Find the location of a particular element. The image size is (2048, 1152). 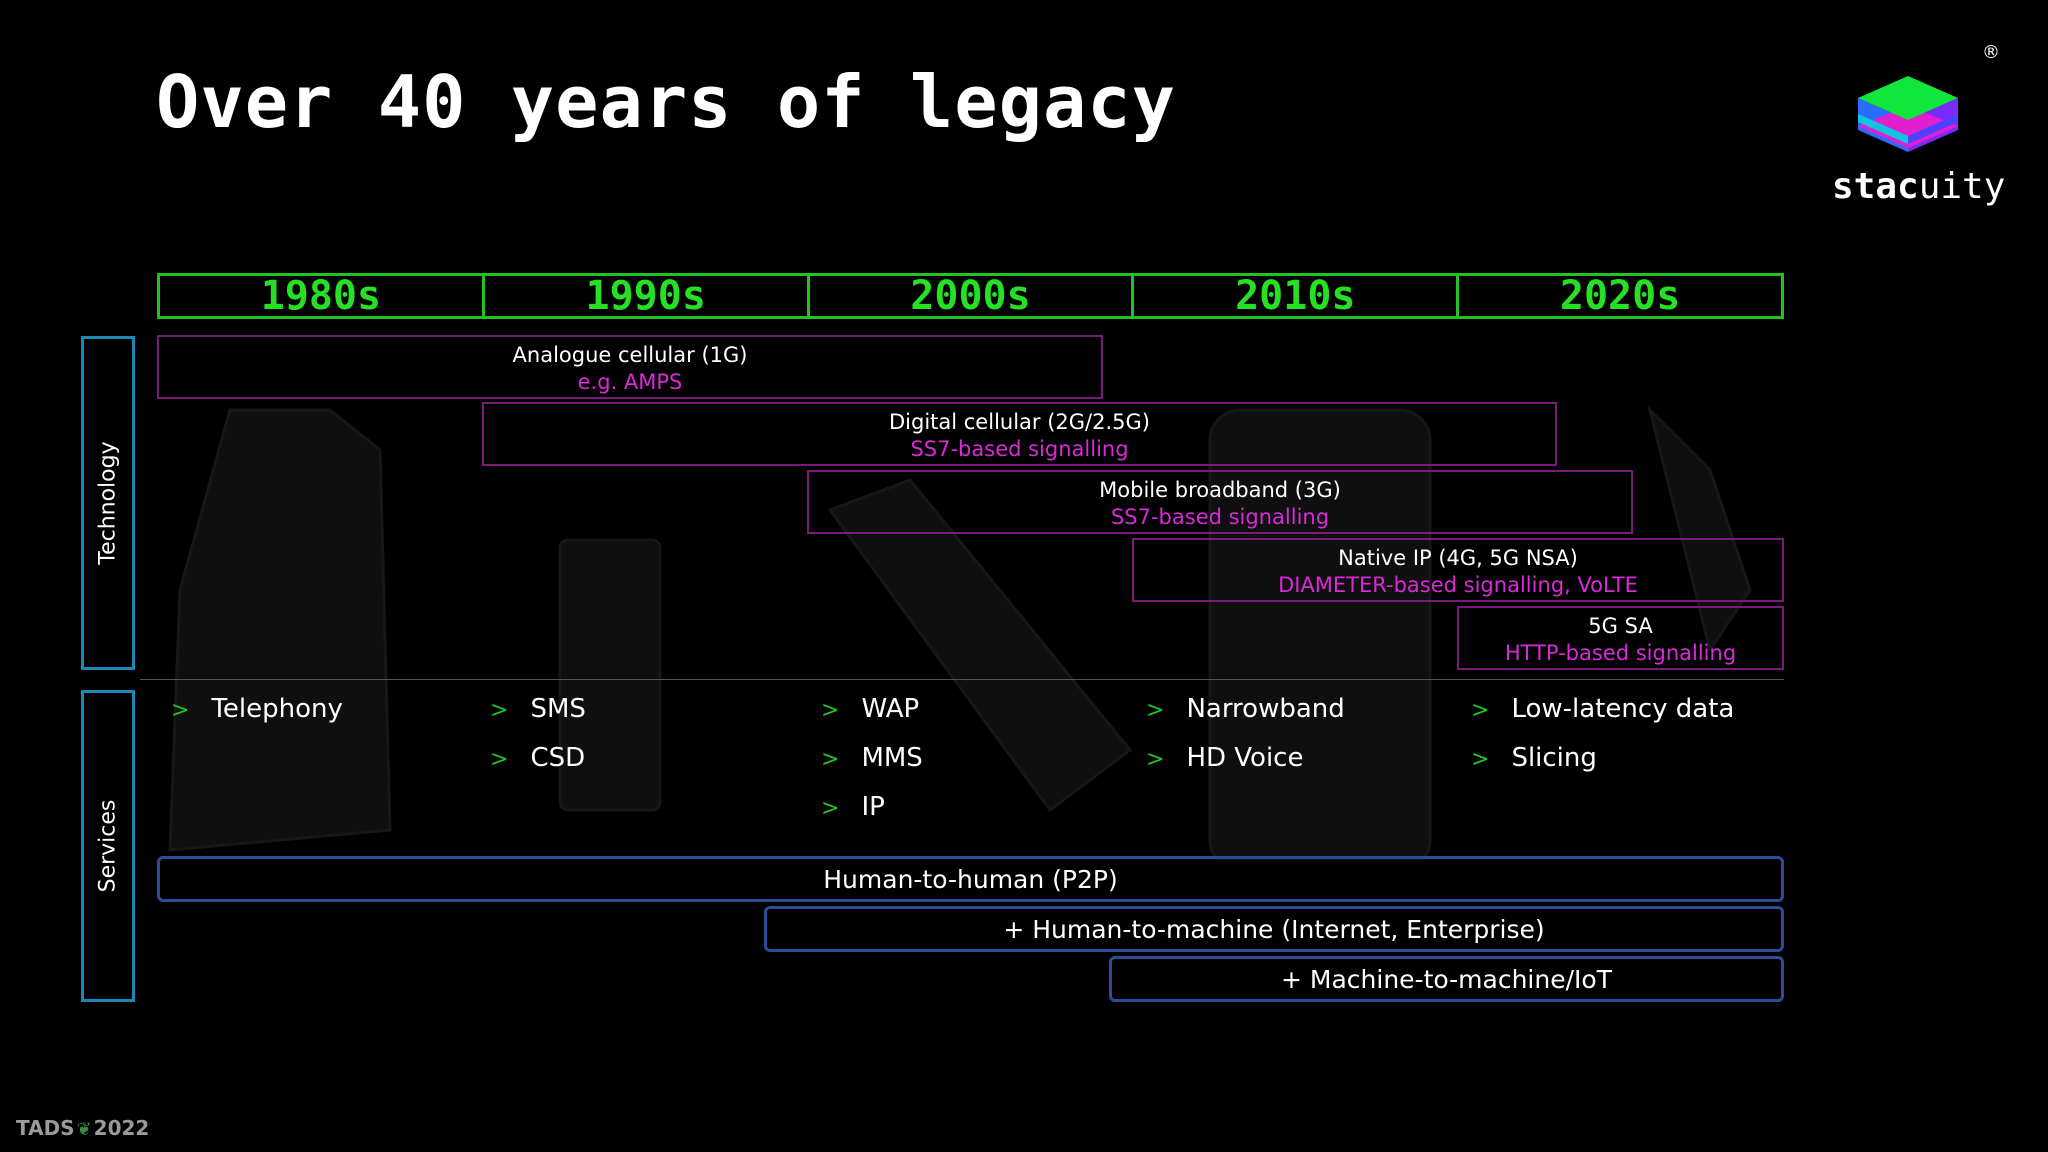

service-item: > Low-latency data is located at coordinates (1602, 709).